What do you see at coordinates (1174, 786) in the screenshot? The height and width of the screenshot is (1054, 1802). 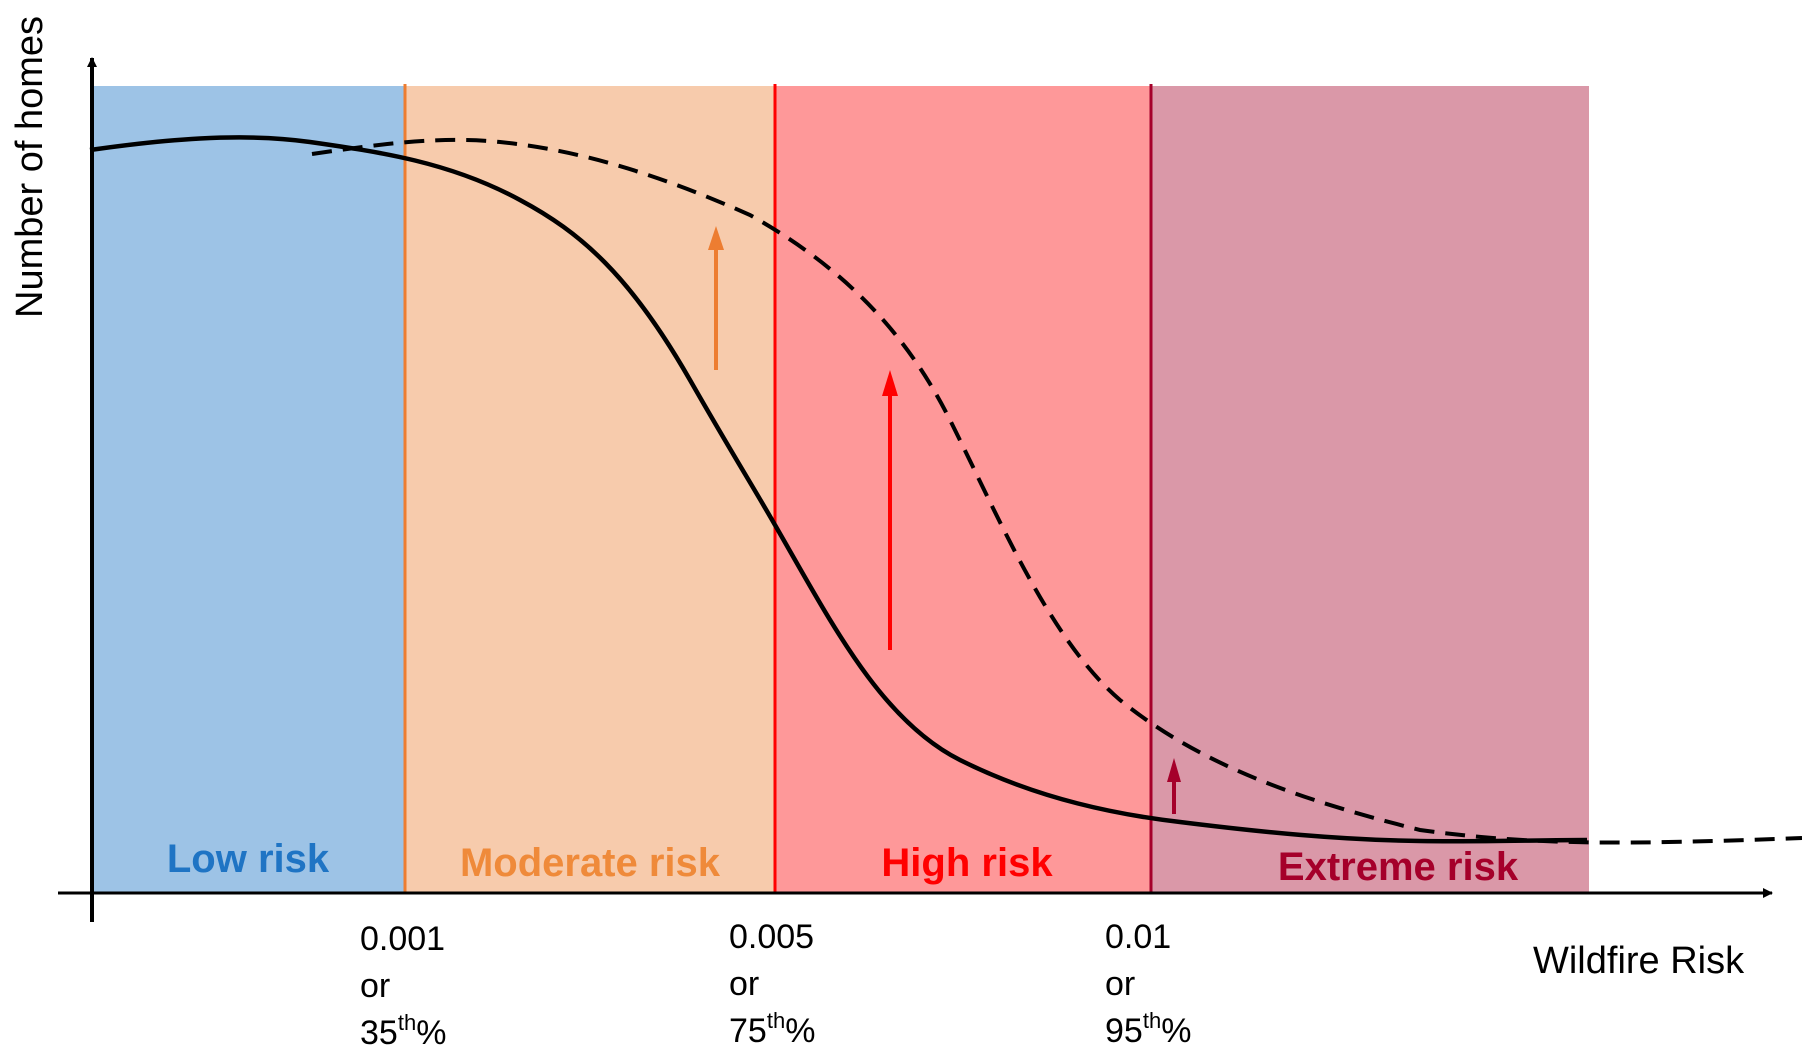 I see `extreme-shift-arrow` at bounding box center [1174, 786].